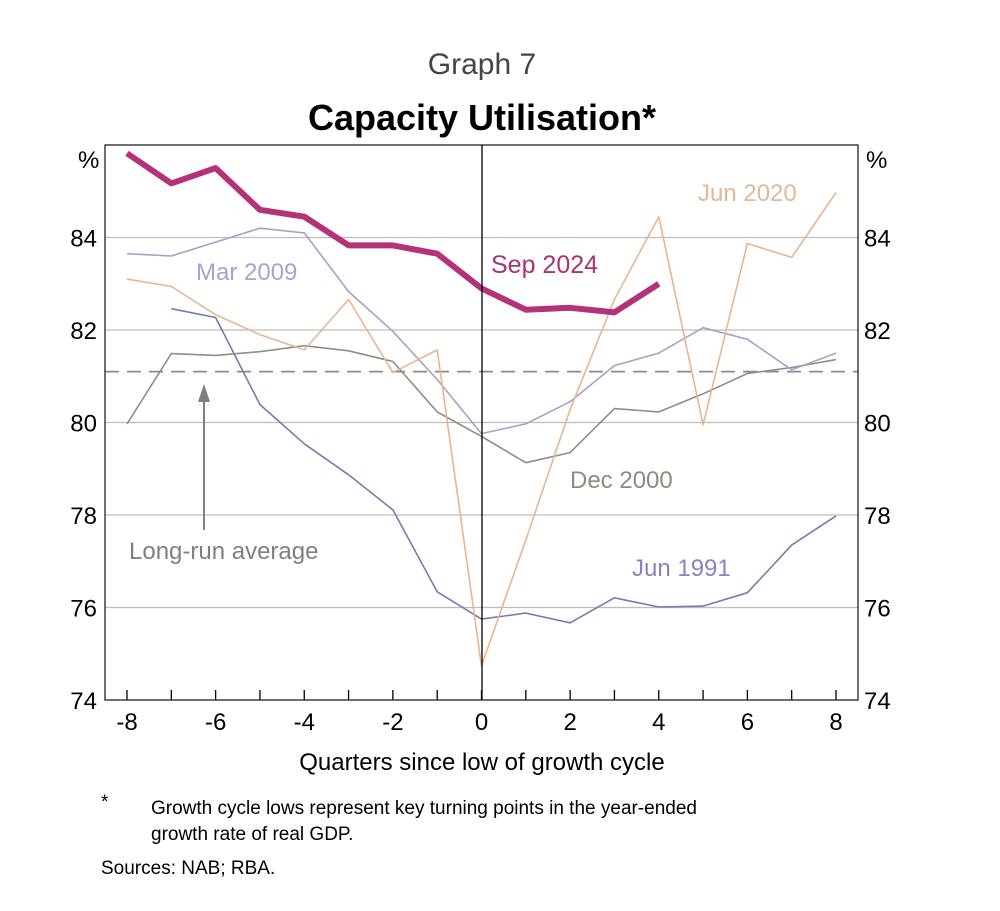 This screenshot has width=1000, height=911. I want to click on y-tick-left-74: 74, so click(83, 701).